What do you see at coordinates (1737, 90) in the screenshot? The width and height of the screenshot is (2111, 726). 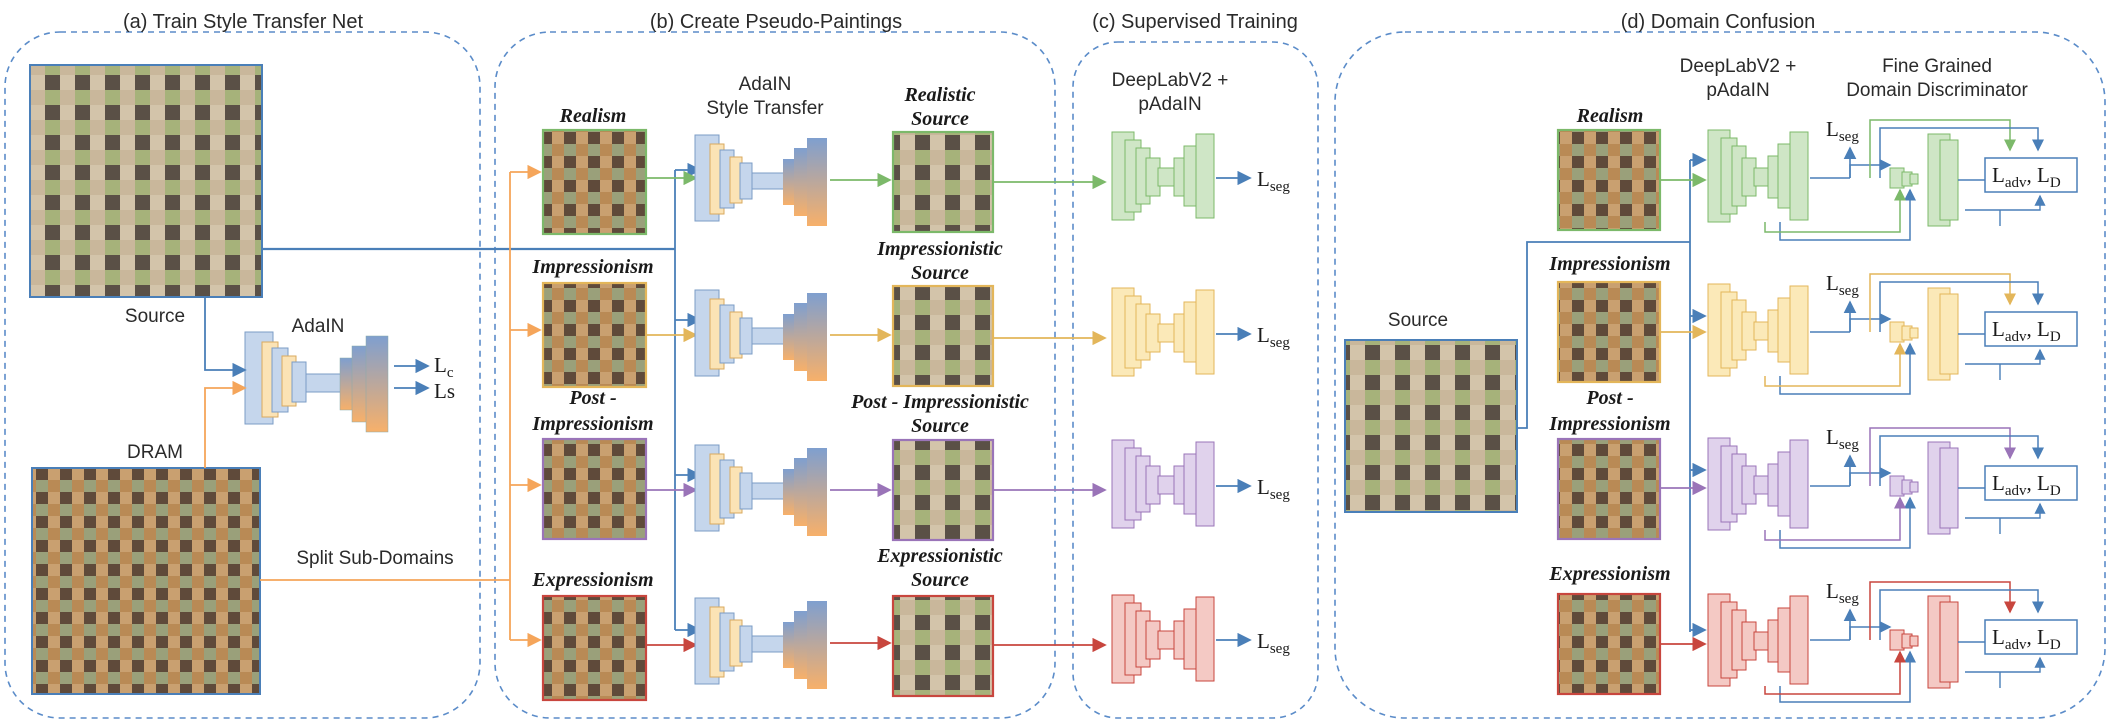 I see `panel-d-net-title-2: pAdaIN` at bounding box center [1737, 90].